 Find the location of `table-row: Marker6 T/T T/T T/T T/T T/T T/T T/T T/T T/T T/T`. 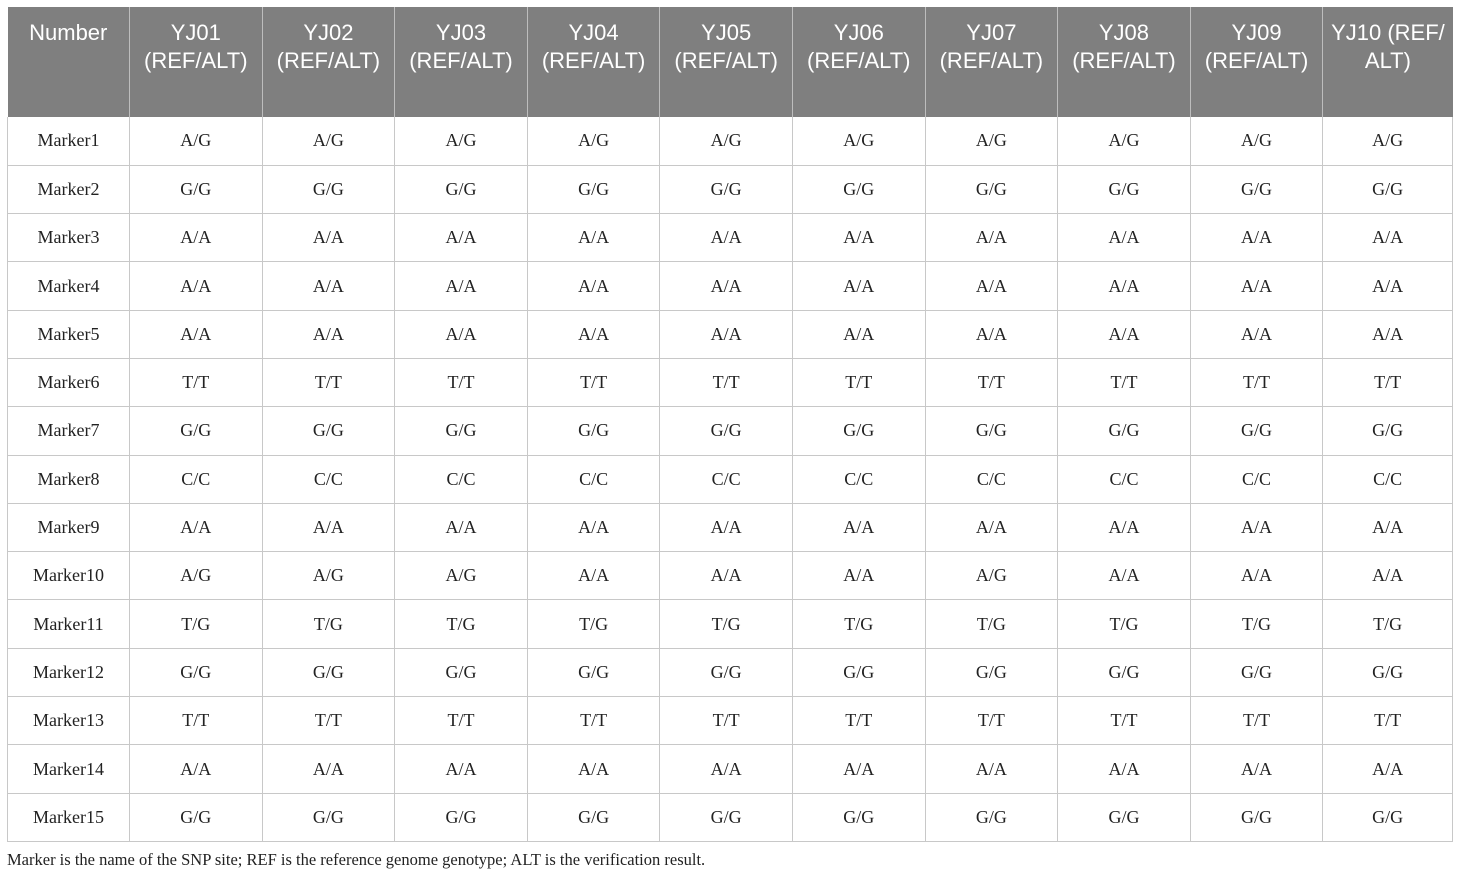

table-row: Marker6 T/T T/T T/T T/T T/T T/T T/T T/T T/T T/T is located at coordinates (730, 382).